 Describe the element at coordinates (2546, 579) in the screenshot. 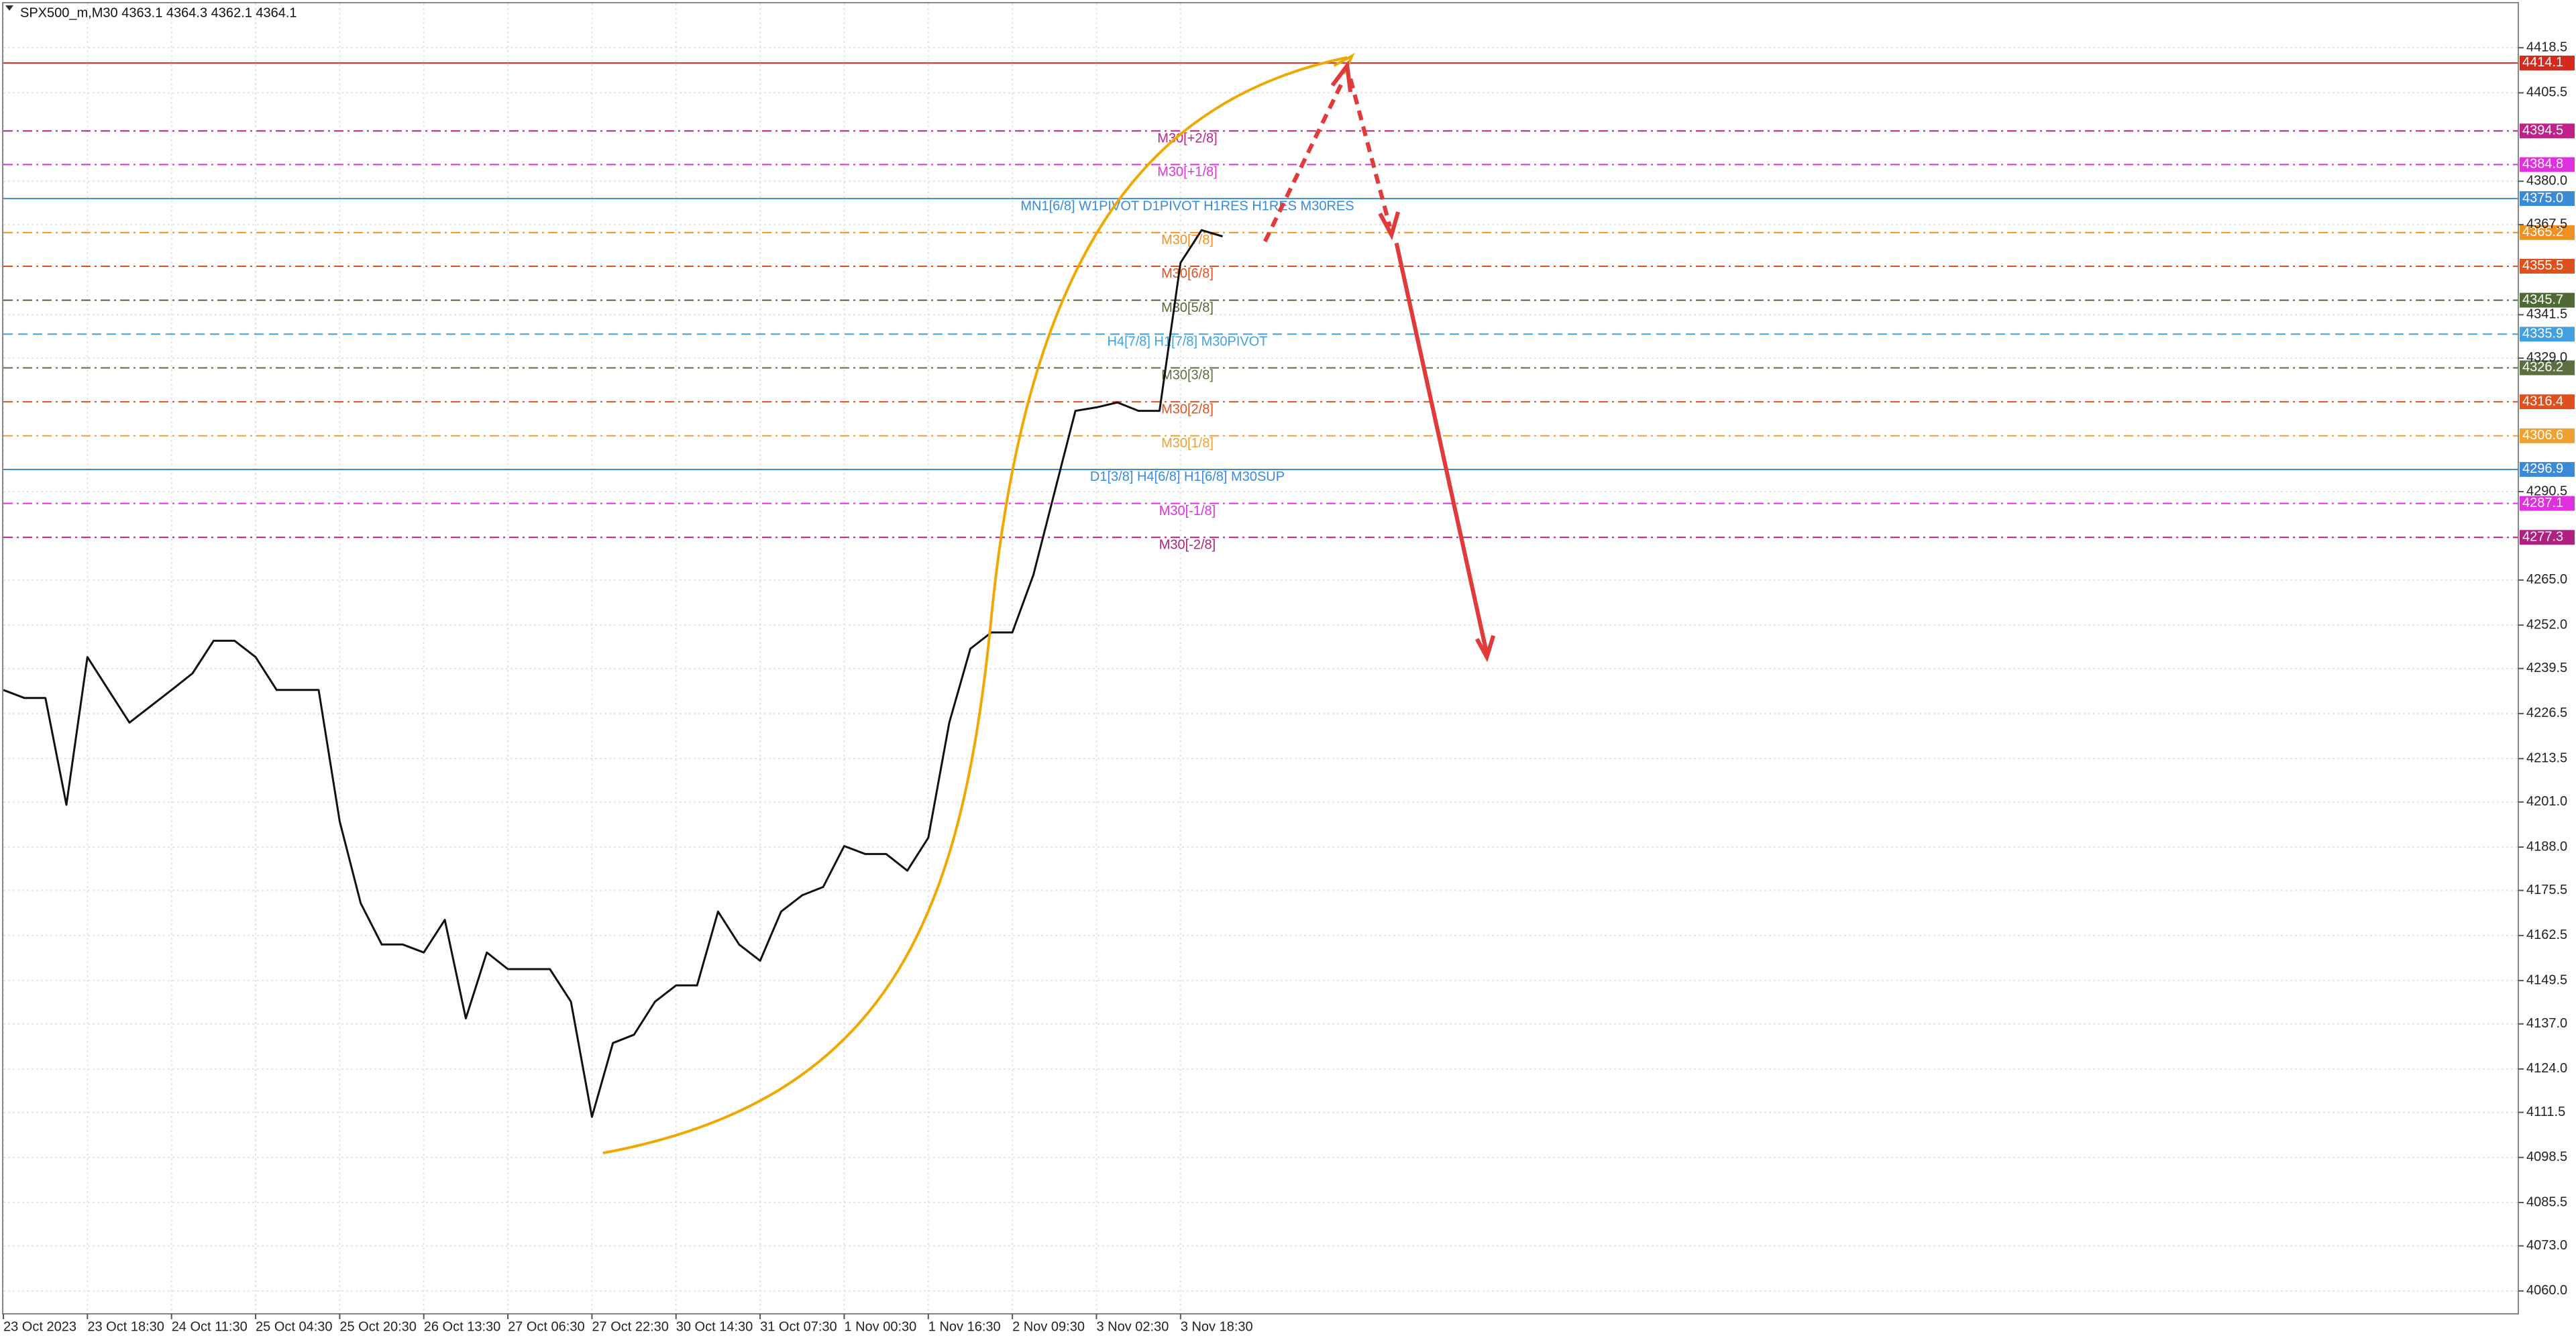

I see `y-tick-label: 4265.0` at that location.